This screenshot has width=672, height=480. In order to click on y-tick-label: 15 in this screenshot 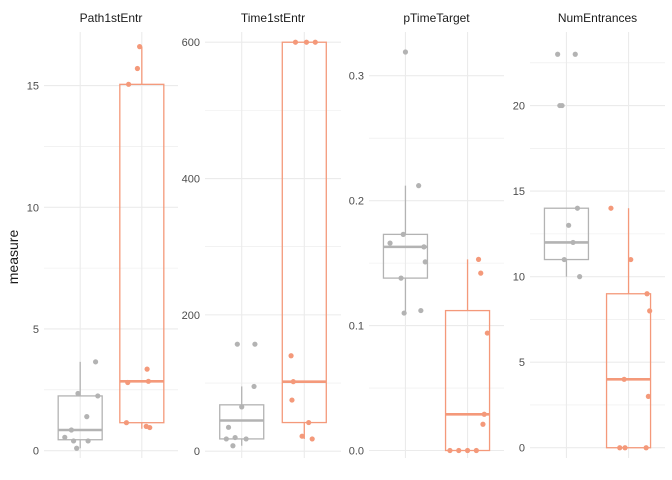, I will do `click(33, 87)`.